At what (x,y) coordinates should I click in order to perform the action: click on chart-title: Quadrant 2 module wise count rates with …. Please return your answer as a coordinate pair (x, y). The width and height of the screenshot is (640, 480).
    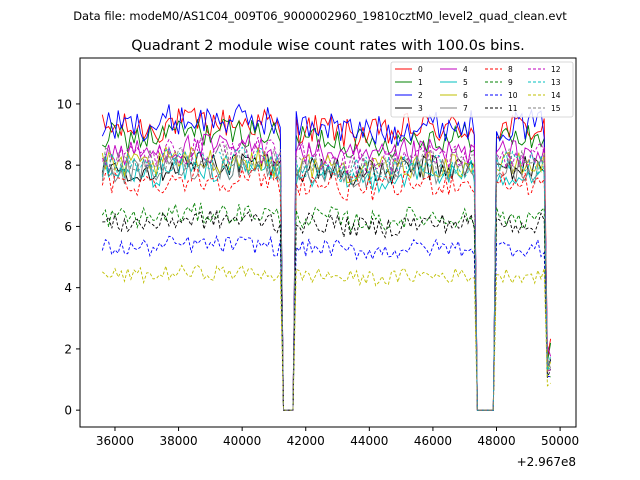
    Looking at the image, I should click on (328, 46).